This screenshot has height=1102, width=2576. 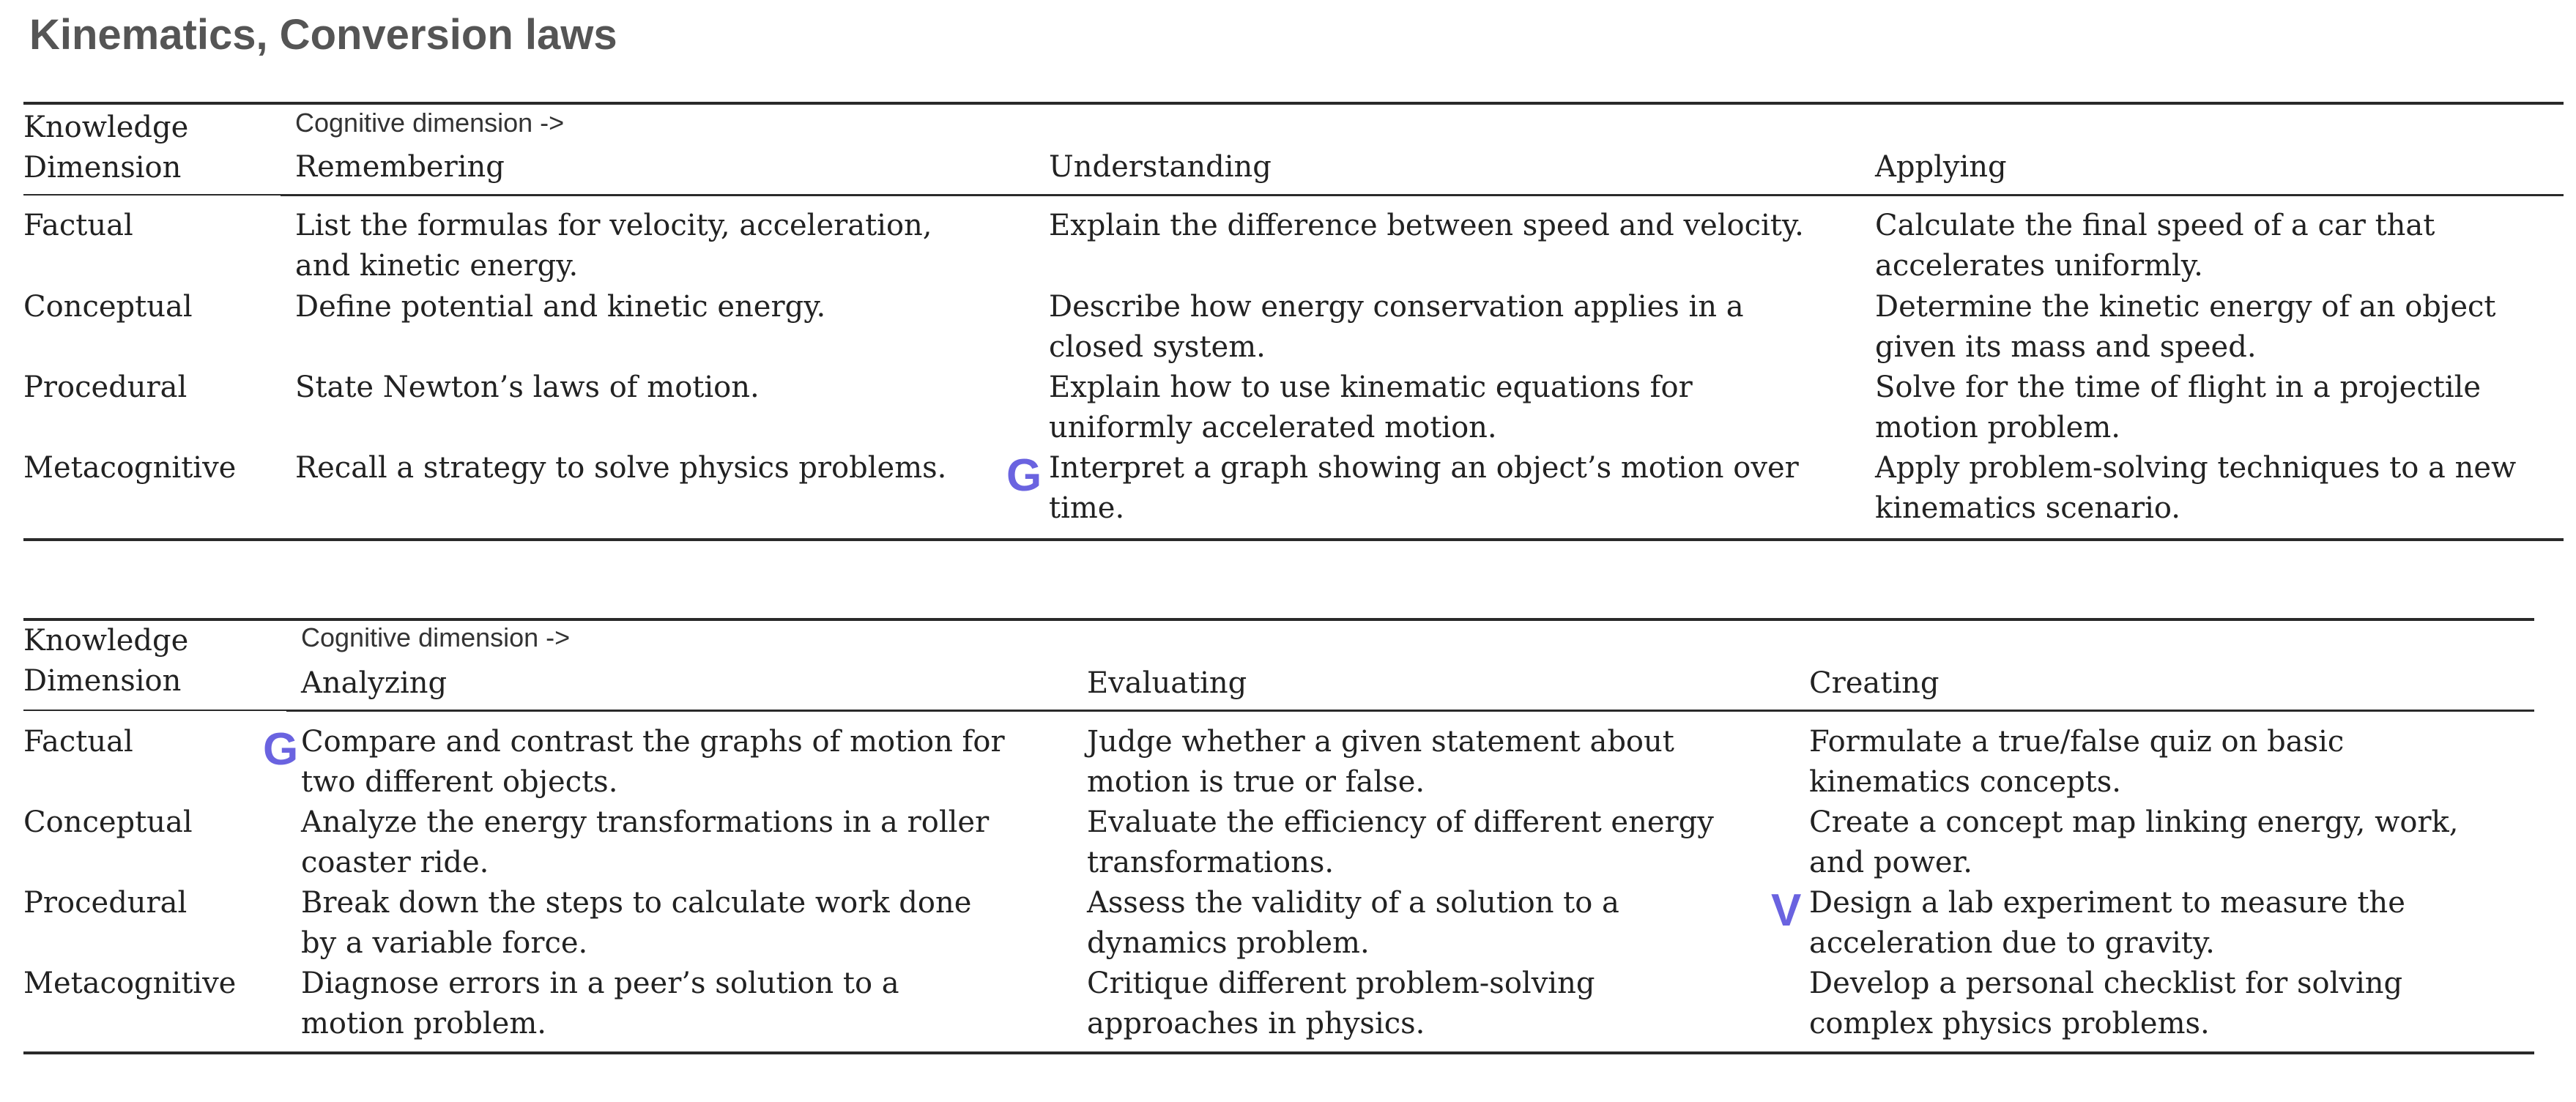 What do you see at coordinates (2155, 225) in the screenshot?
I see `table-cell: Calculate the final speed of a car that` at bounding box center [2155, 225].